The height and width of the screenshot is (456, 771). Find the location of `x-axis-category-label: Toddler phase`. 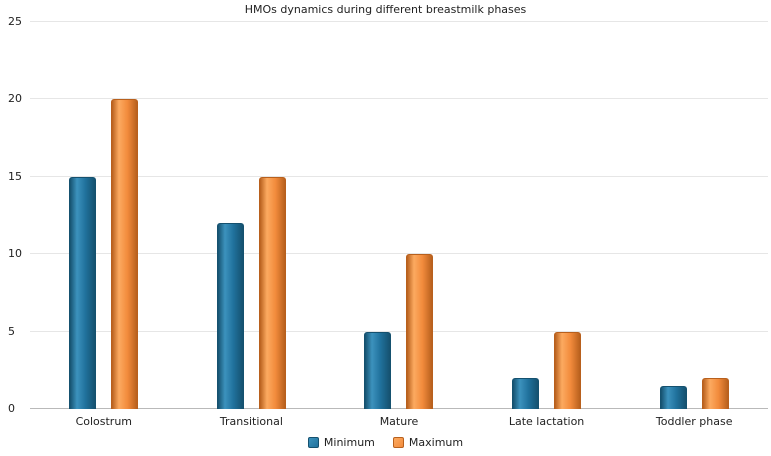

x-axis-category-label: Toddler phase is located at coordinates (694, 421).